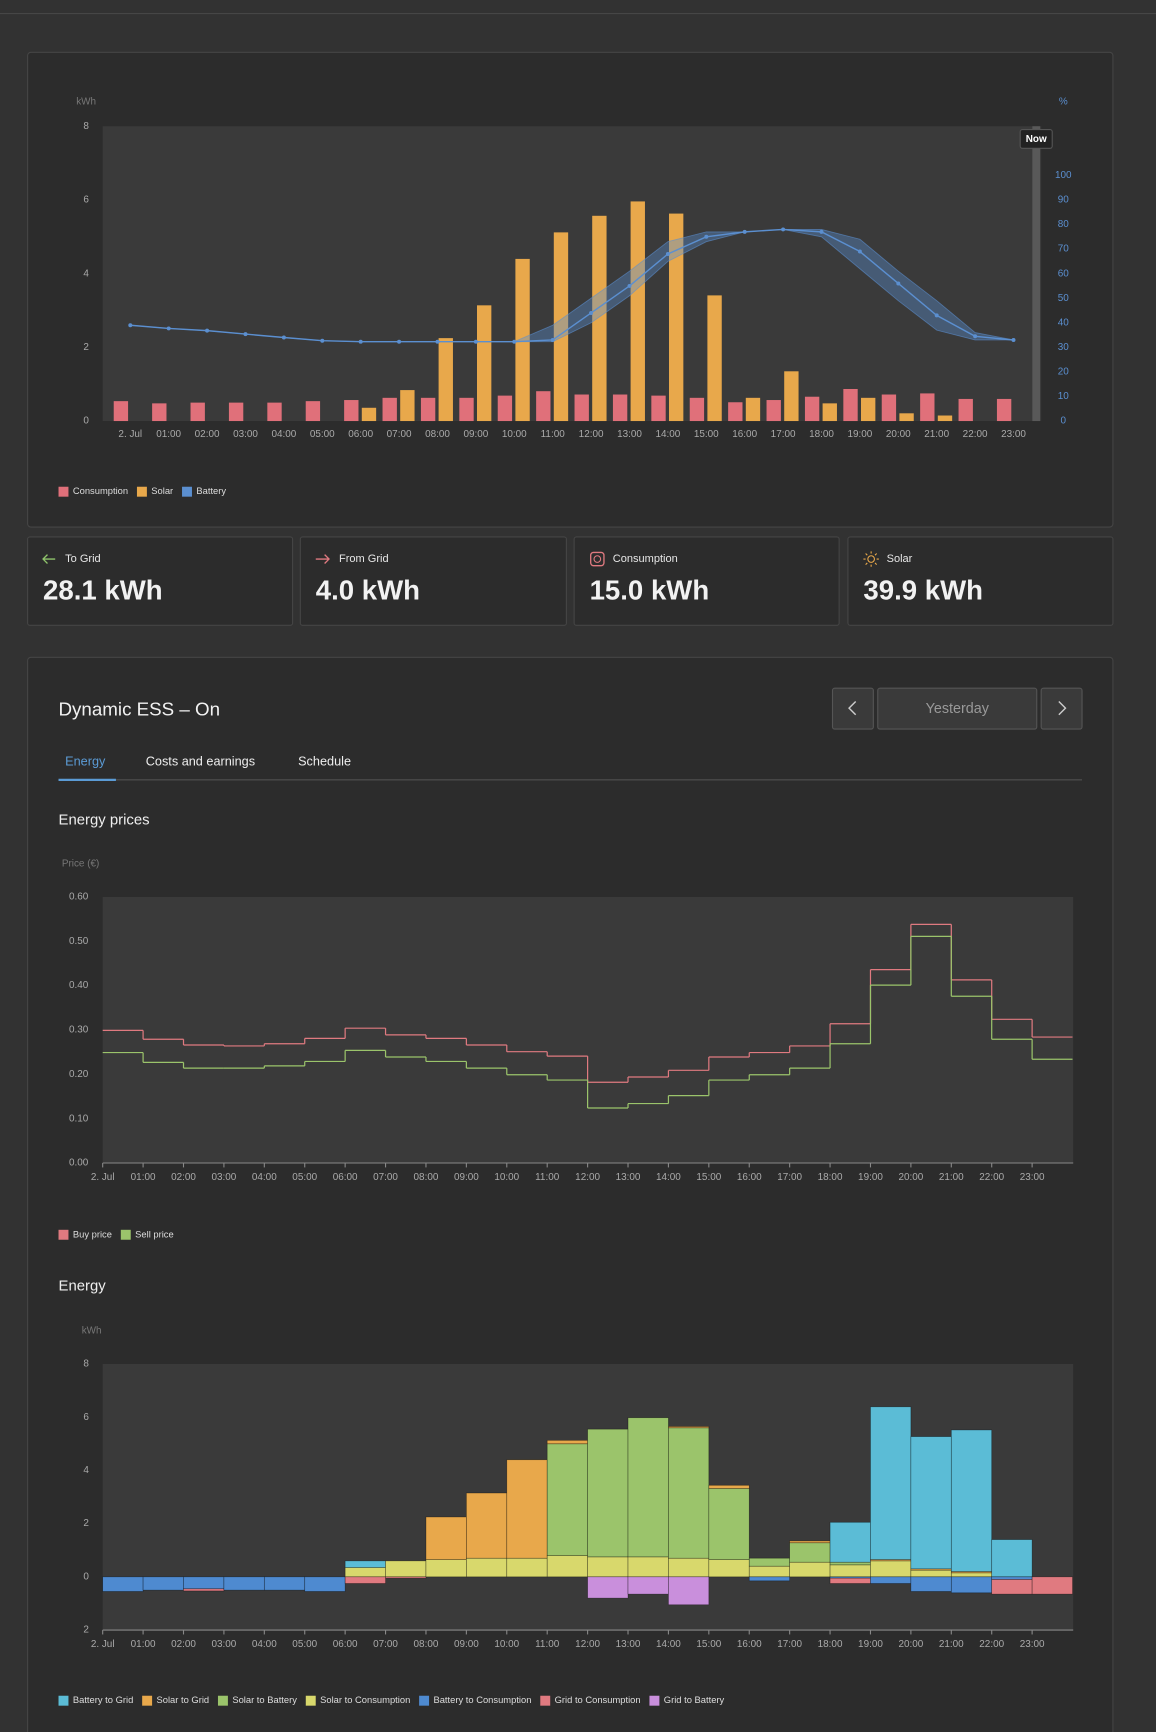 The image size is (1156, 1732). What do you see at coordinates (324, 762) in the screenshot?
I see `tab: Schedule` at bounding box center [324, 762].